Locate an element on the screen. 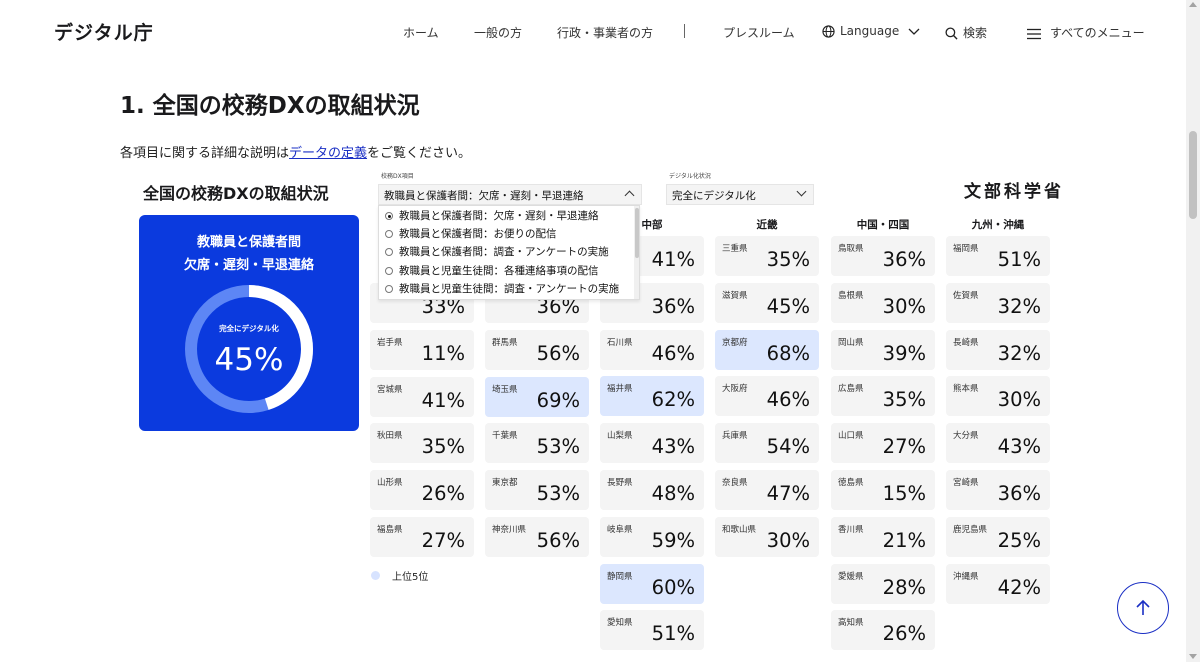 This screenshot has height=662, width=1200. filter-option: 教職員と保護者間：お便りの配信 is located at coordinates (471, 233).